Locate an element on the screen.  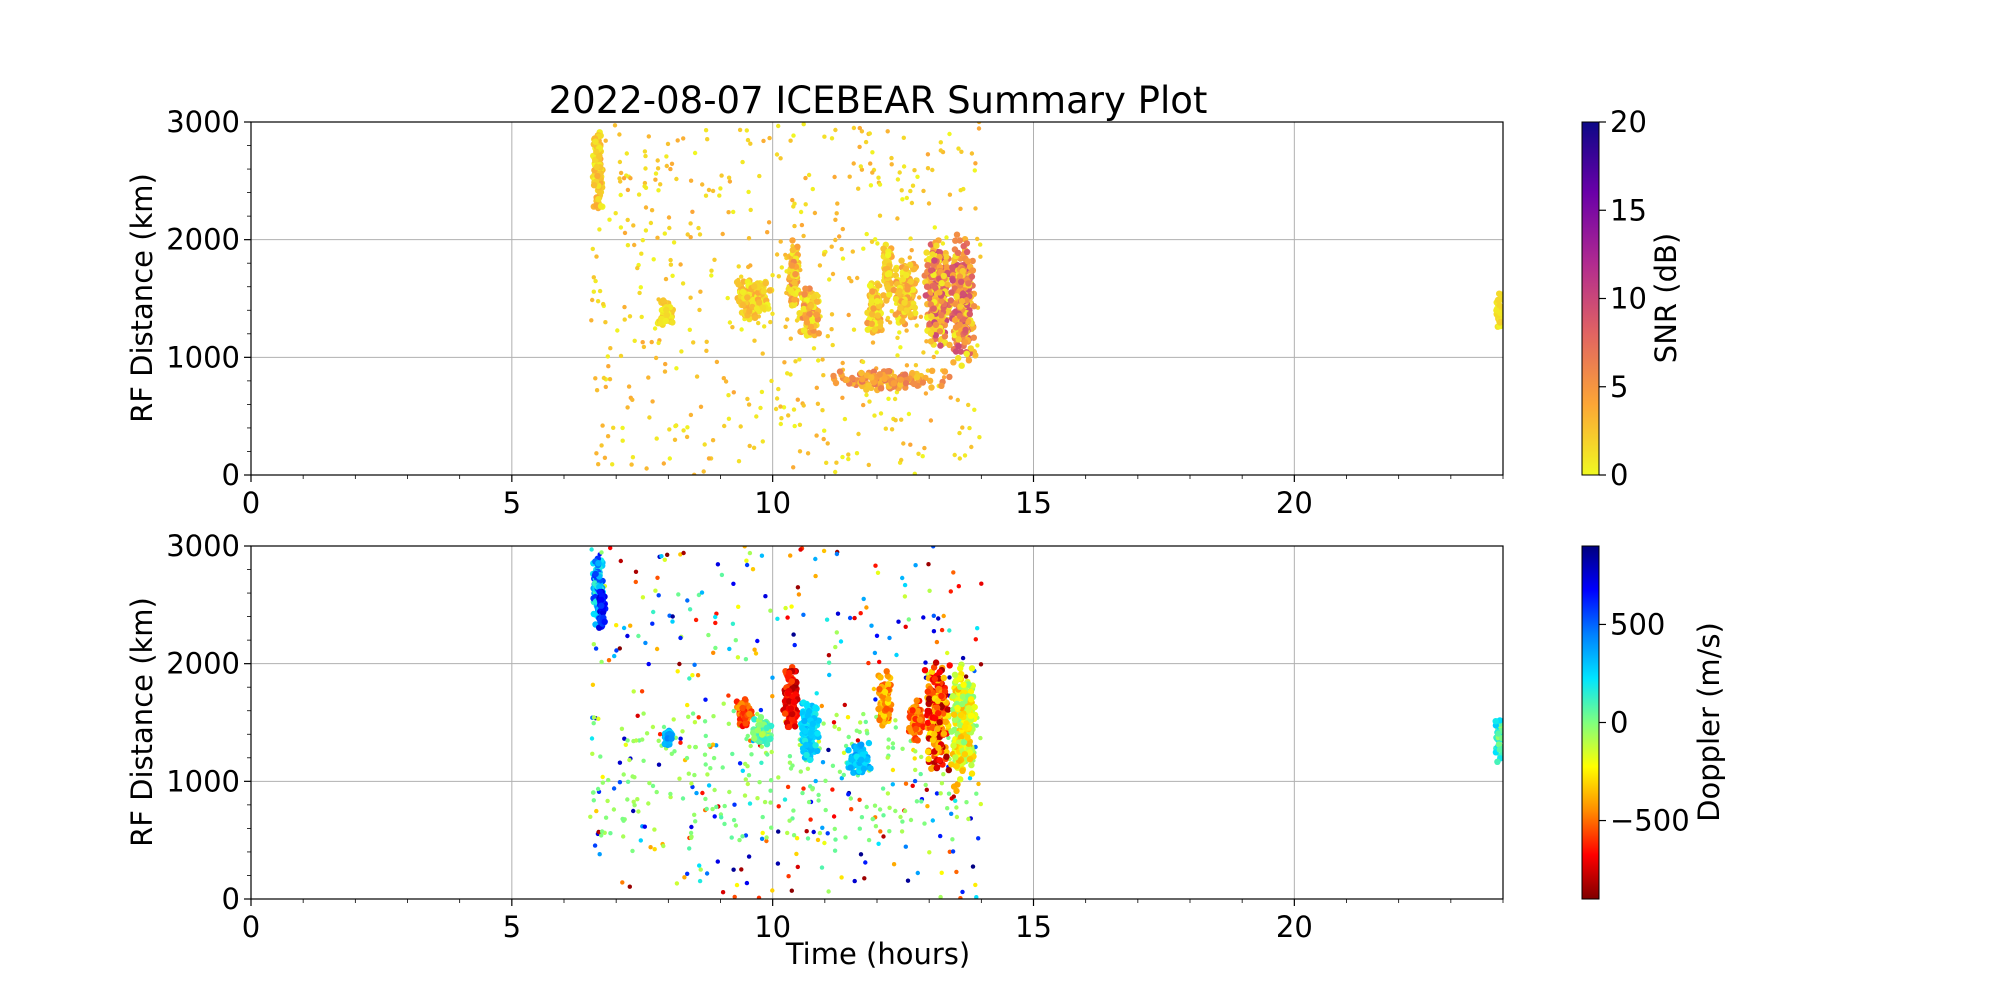
chart-title: 2022-08-07 ICEBEAR Summary Plot is located at coordinates (878, 100).